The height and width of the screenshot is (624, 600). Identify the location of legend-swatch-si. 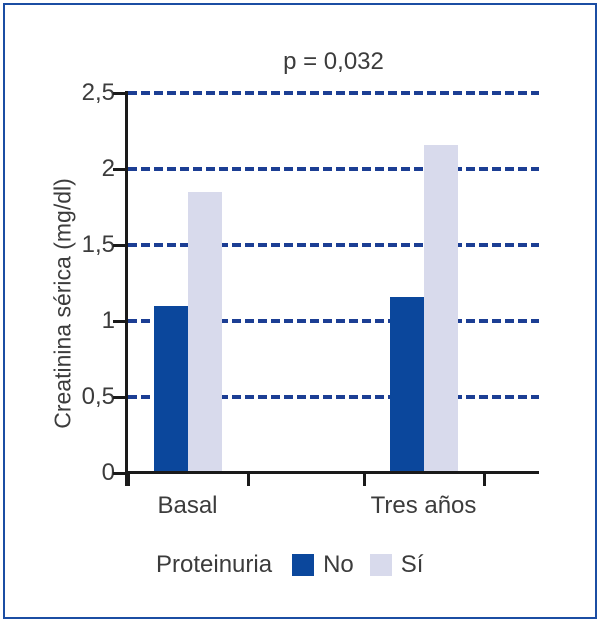
(380, 565).